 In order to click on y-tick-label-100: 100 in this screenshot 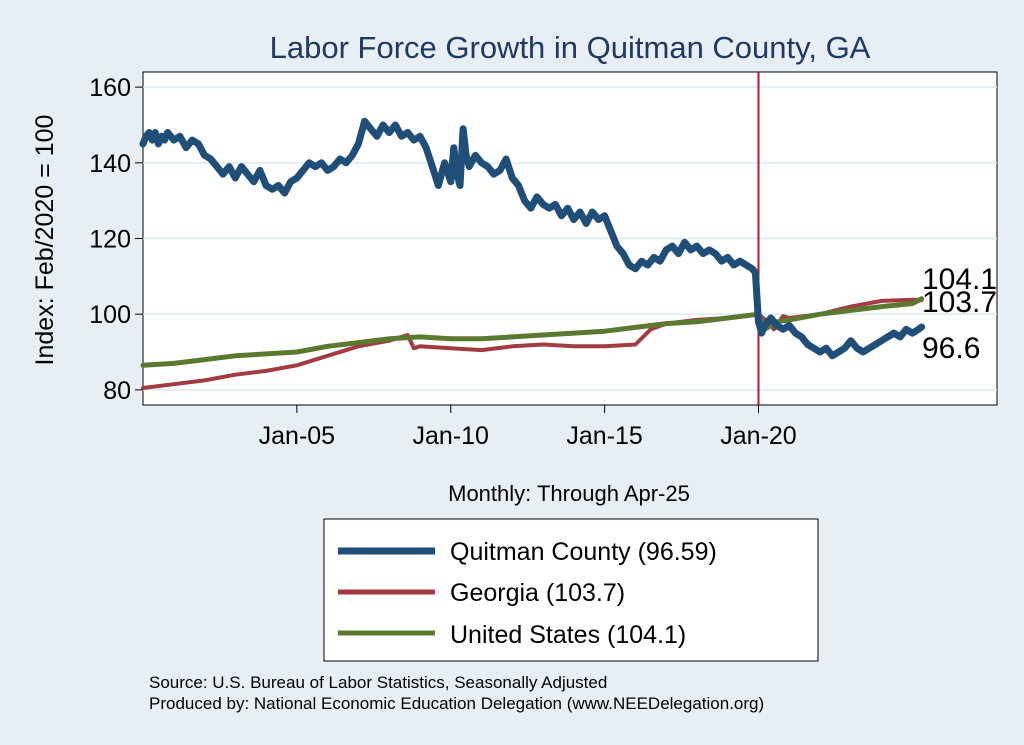, I will do `click(110, 315)`.